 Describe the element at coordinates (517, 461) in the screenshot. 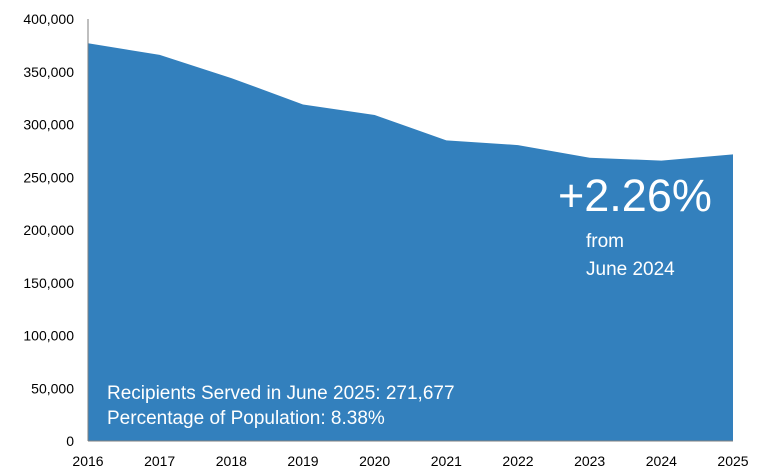

I see `x-tick-label: 2022` at that location.